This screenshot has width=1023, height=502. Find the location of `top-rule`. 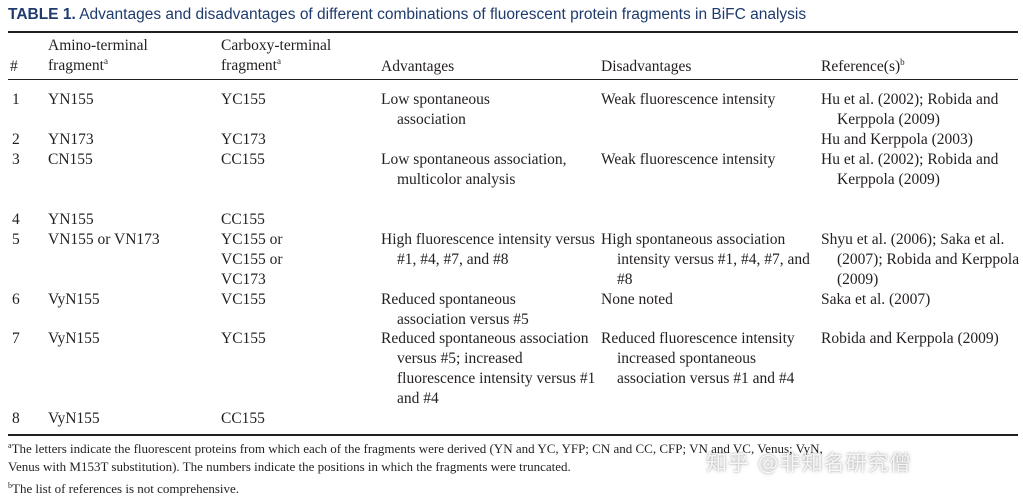

top-rule is located at coordinates (513, 32).